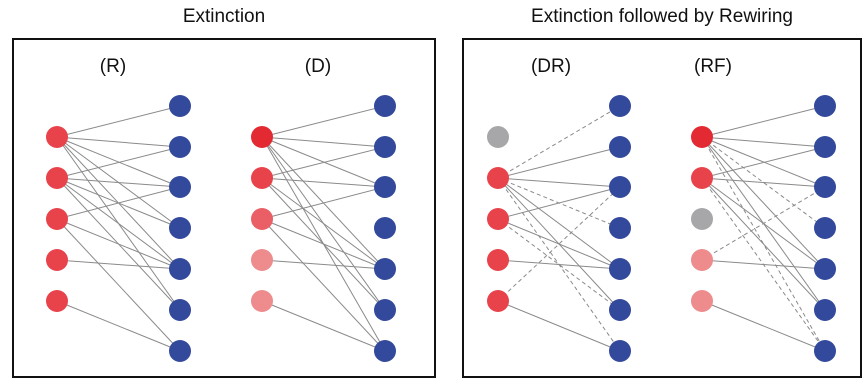 The image size is (867, 385). What do you see at coordinates (713, 66) in the screenshot?
I see `network-label-rf: (RF)` at bounding box center [713, 66].